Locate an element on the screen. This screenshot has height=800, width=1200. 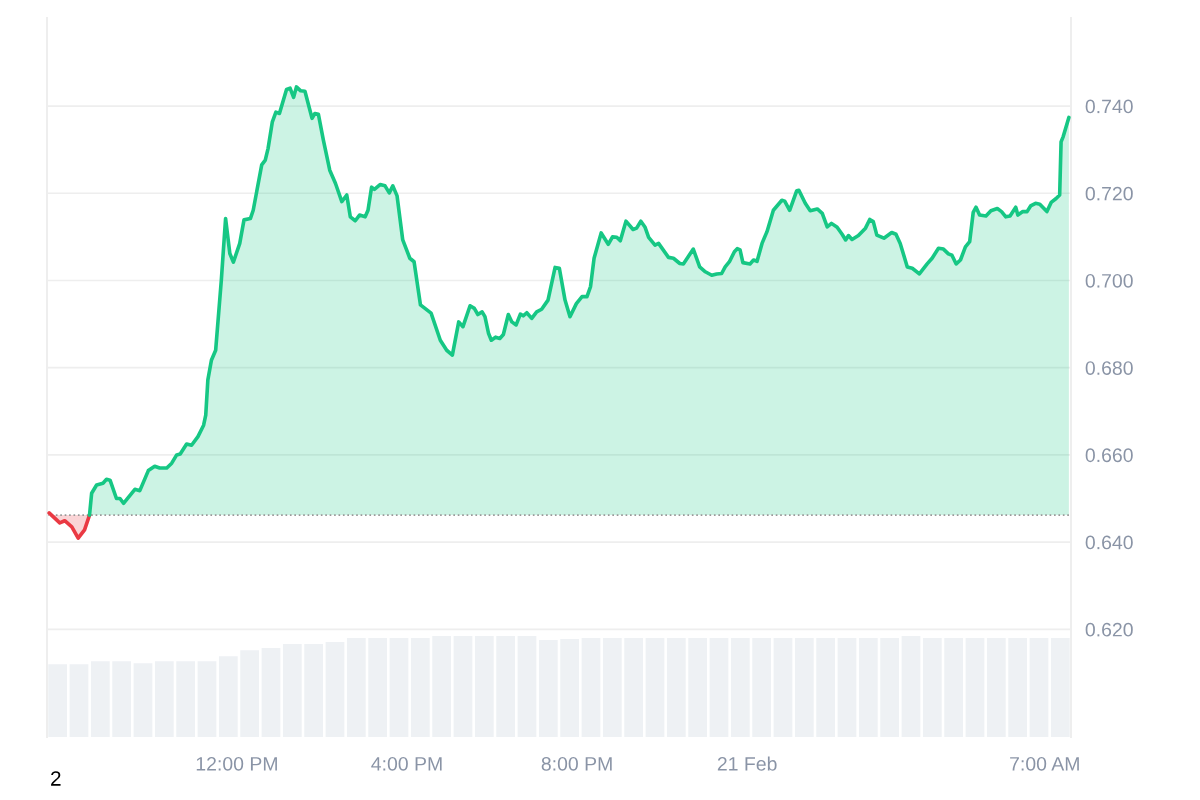
x-tick-label: 21 Feb is located at coordinates (747, 763).